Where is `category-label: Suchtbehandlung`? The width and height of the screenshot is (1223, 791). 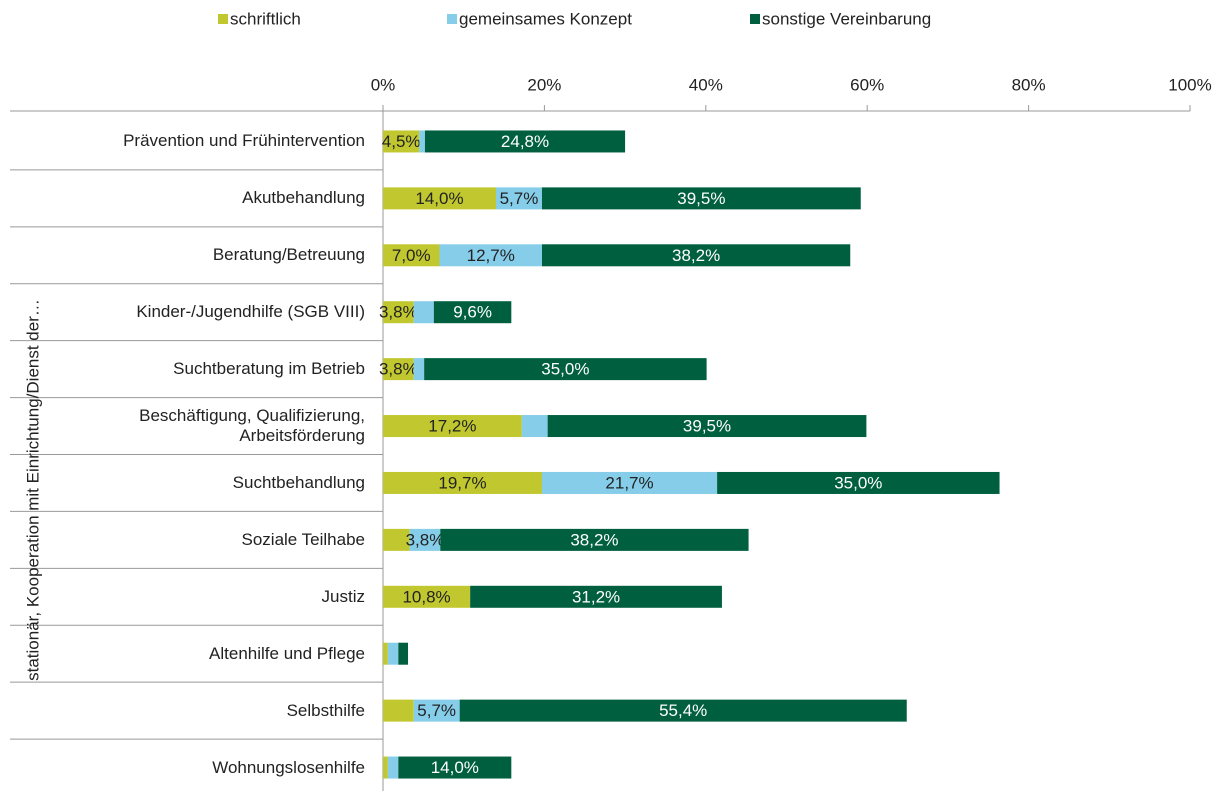
category-label: Suchtbehandlung is located at coordinates (298, 482).